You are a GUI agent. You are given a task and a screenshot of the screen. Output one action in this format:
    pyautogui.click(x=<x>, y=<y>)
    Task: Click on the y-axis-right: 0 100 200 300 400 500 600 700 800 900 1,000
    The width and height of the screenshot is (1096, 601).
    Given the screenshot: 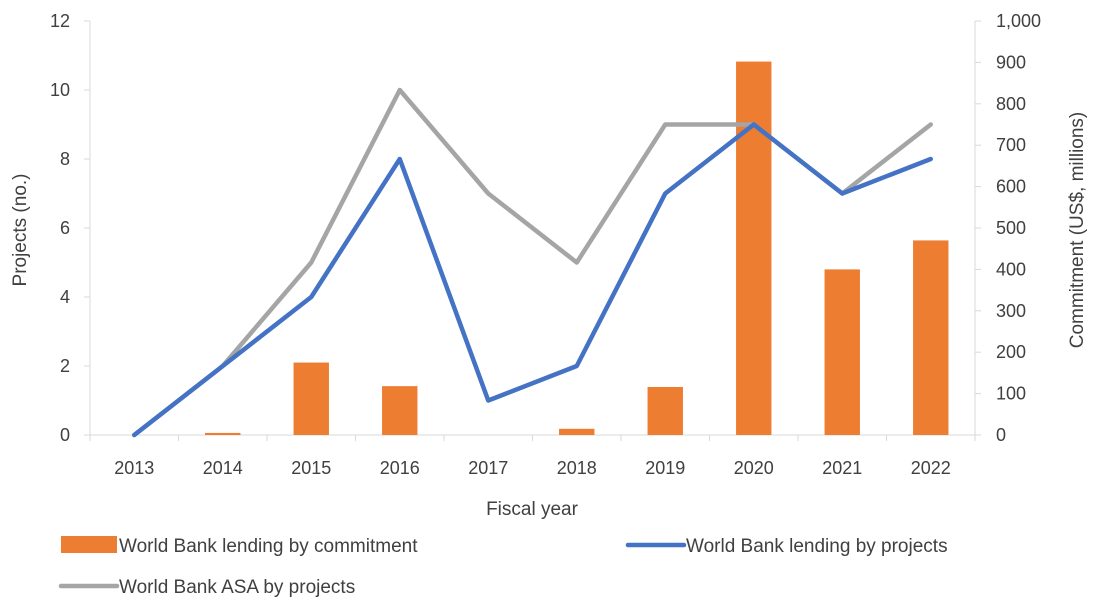 What is the action you would take?
    pyautogui.click(x=1007, y=228)
    